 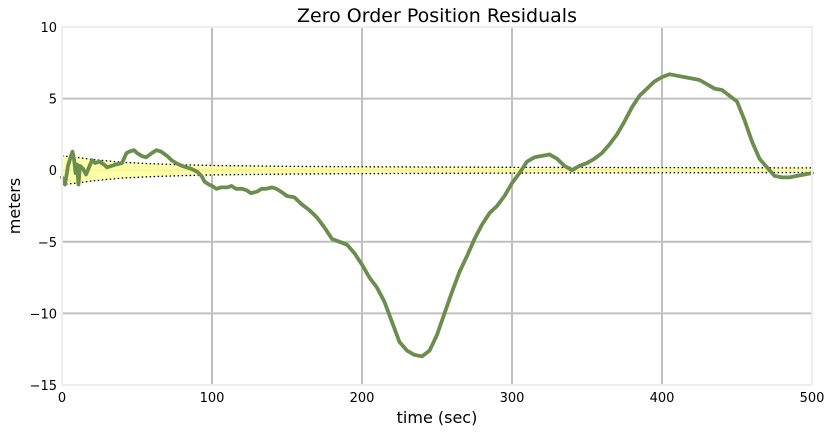 What do you see at coordinates (53, 171) in the screenshot?
I see `y-tick-label: 0` at bounding box center [53, 171].